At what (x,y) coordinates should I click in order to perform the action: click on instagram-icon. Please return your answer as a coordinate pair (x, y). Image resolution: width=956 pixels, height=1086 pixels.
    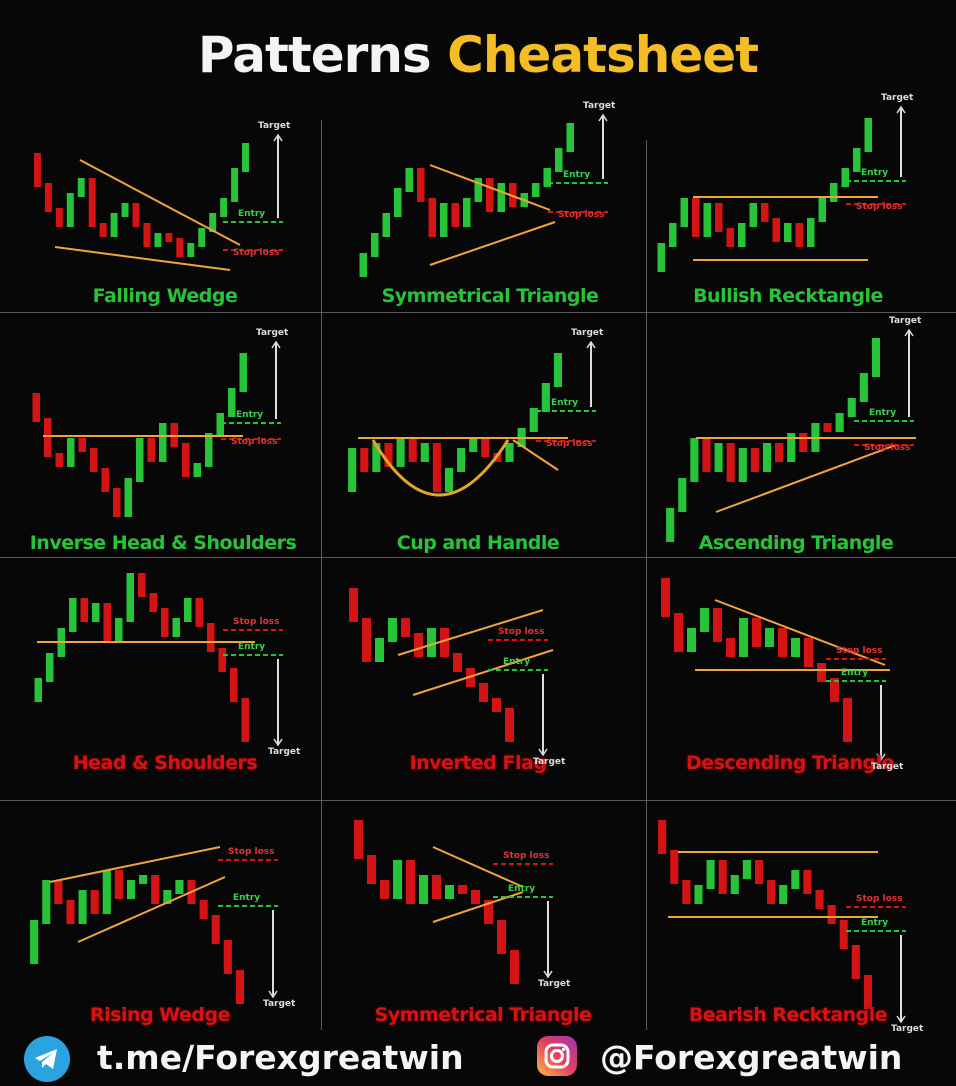
    Looking at the image, I should click on (557, 1056).